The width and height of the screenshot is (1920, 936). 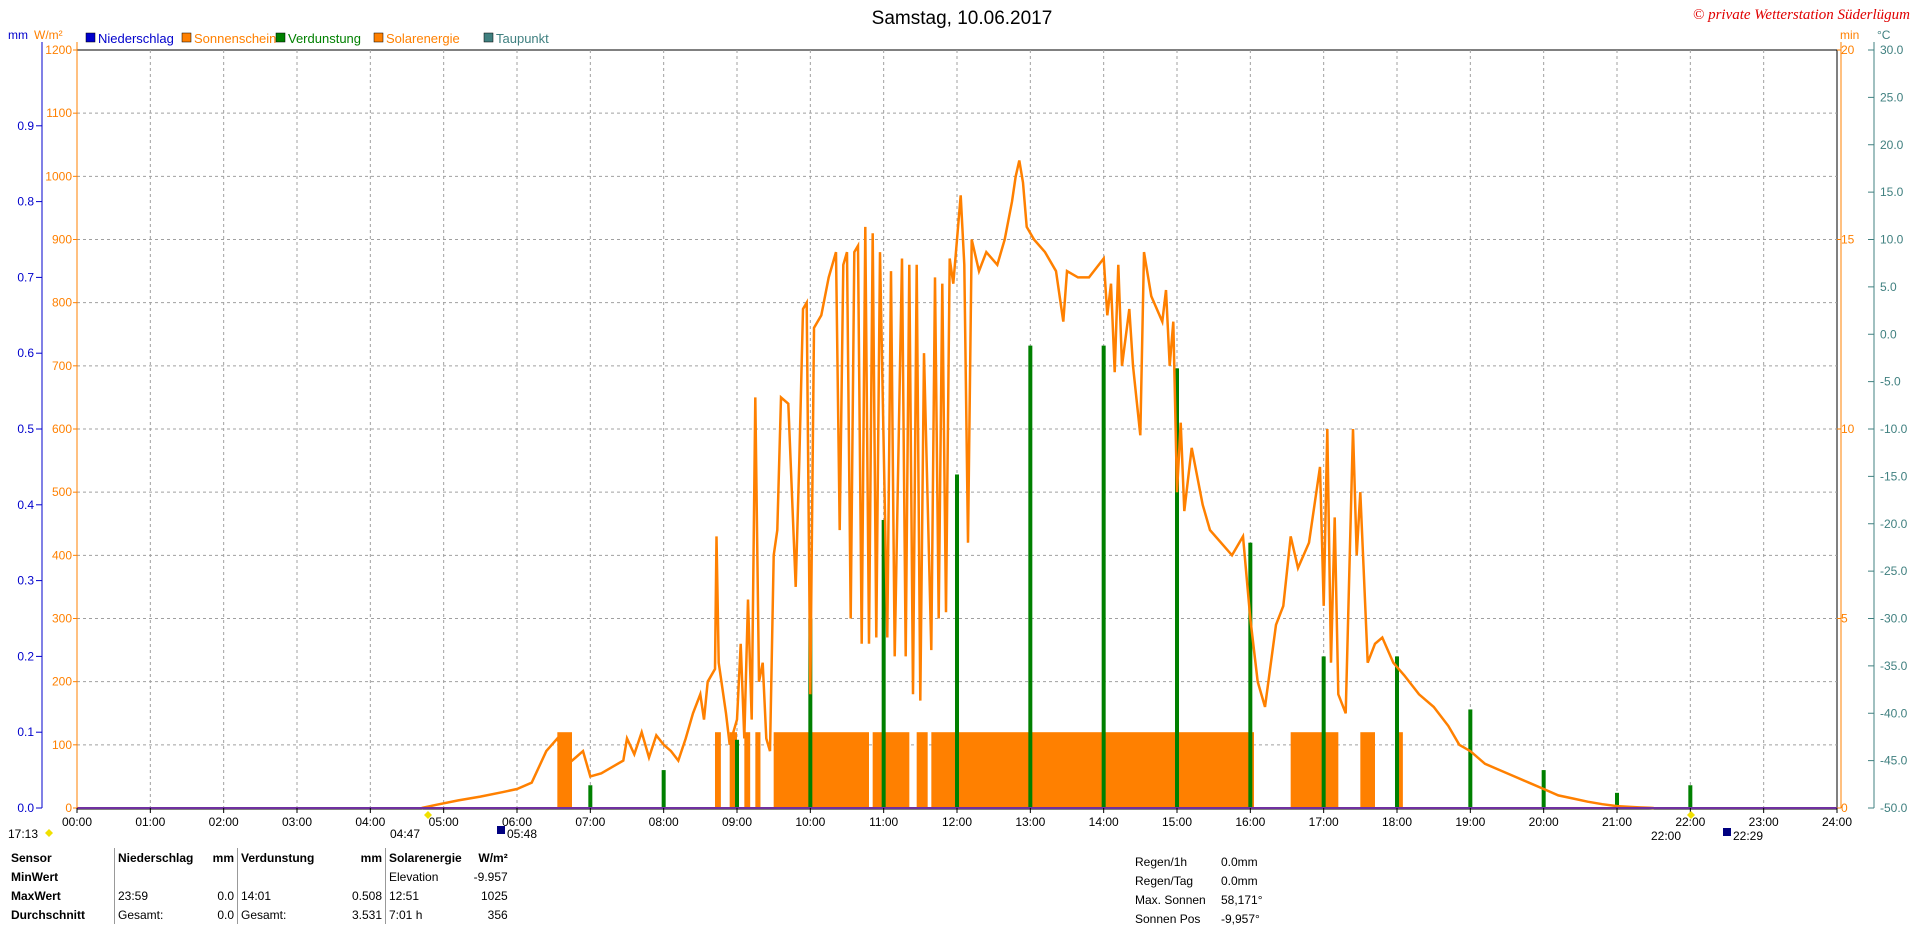 What do you see at coordinates (1894, 476) in the screenshot?
I see `celsius-tick-label: -15.0` at bounding box center [1894, 476].